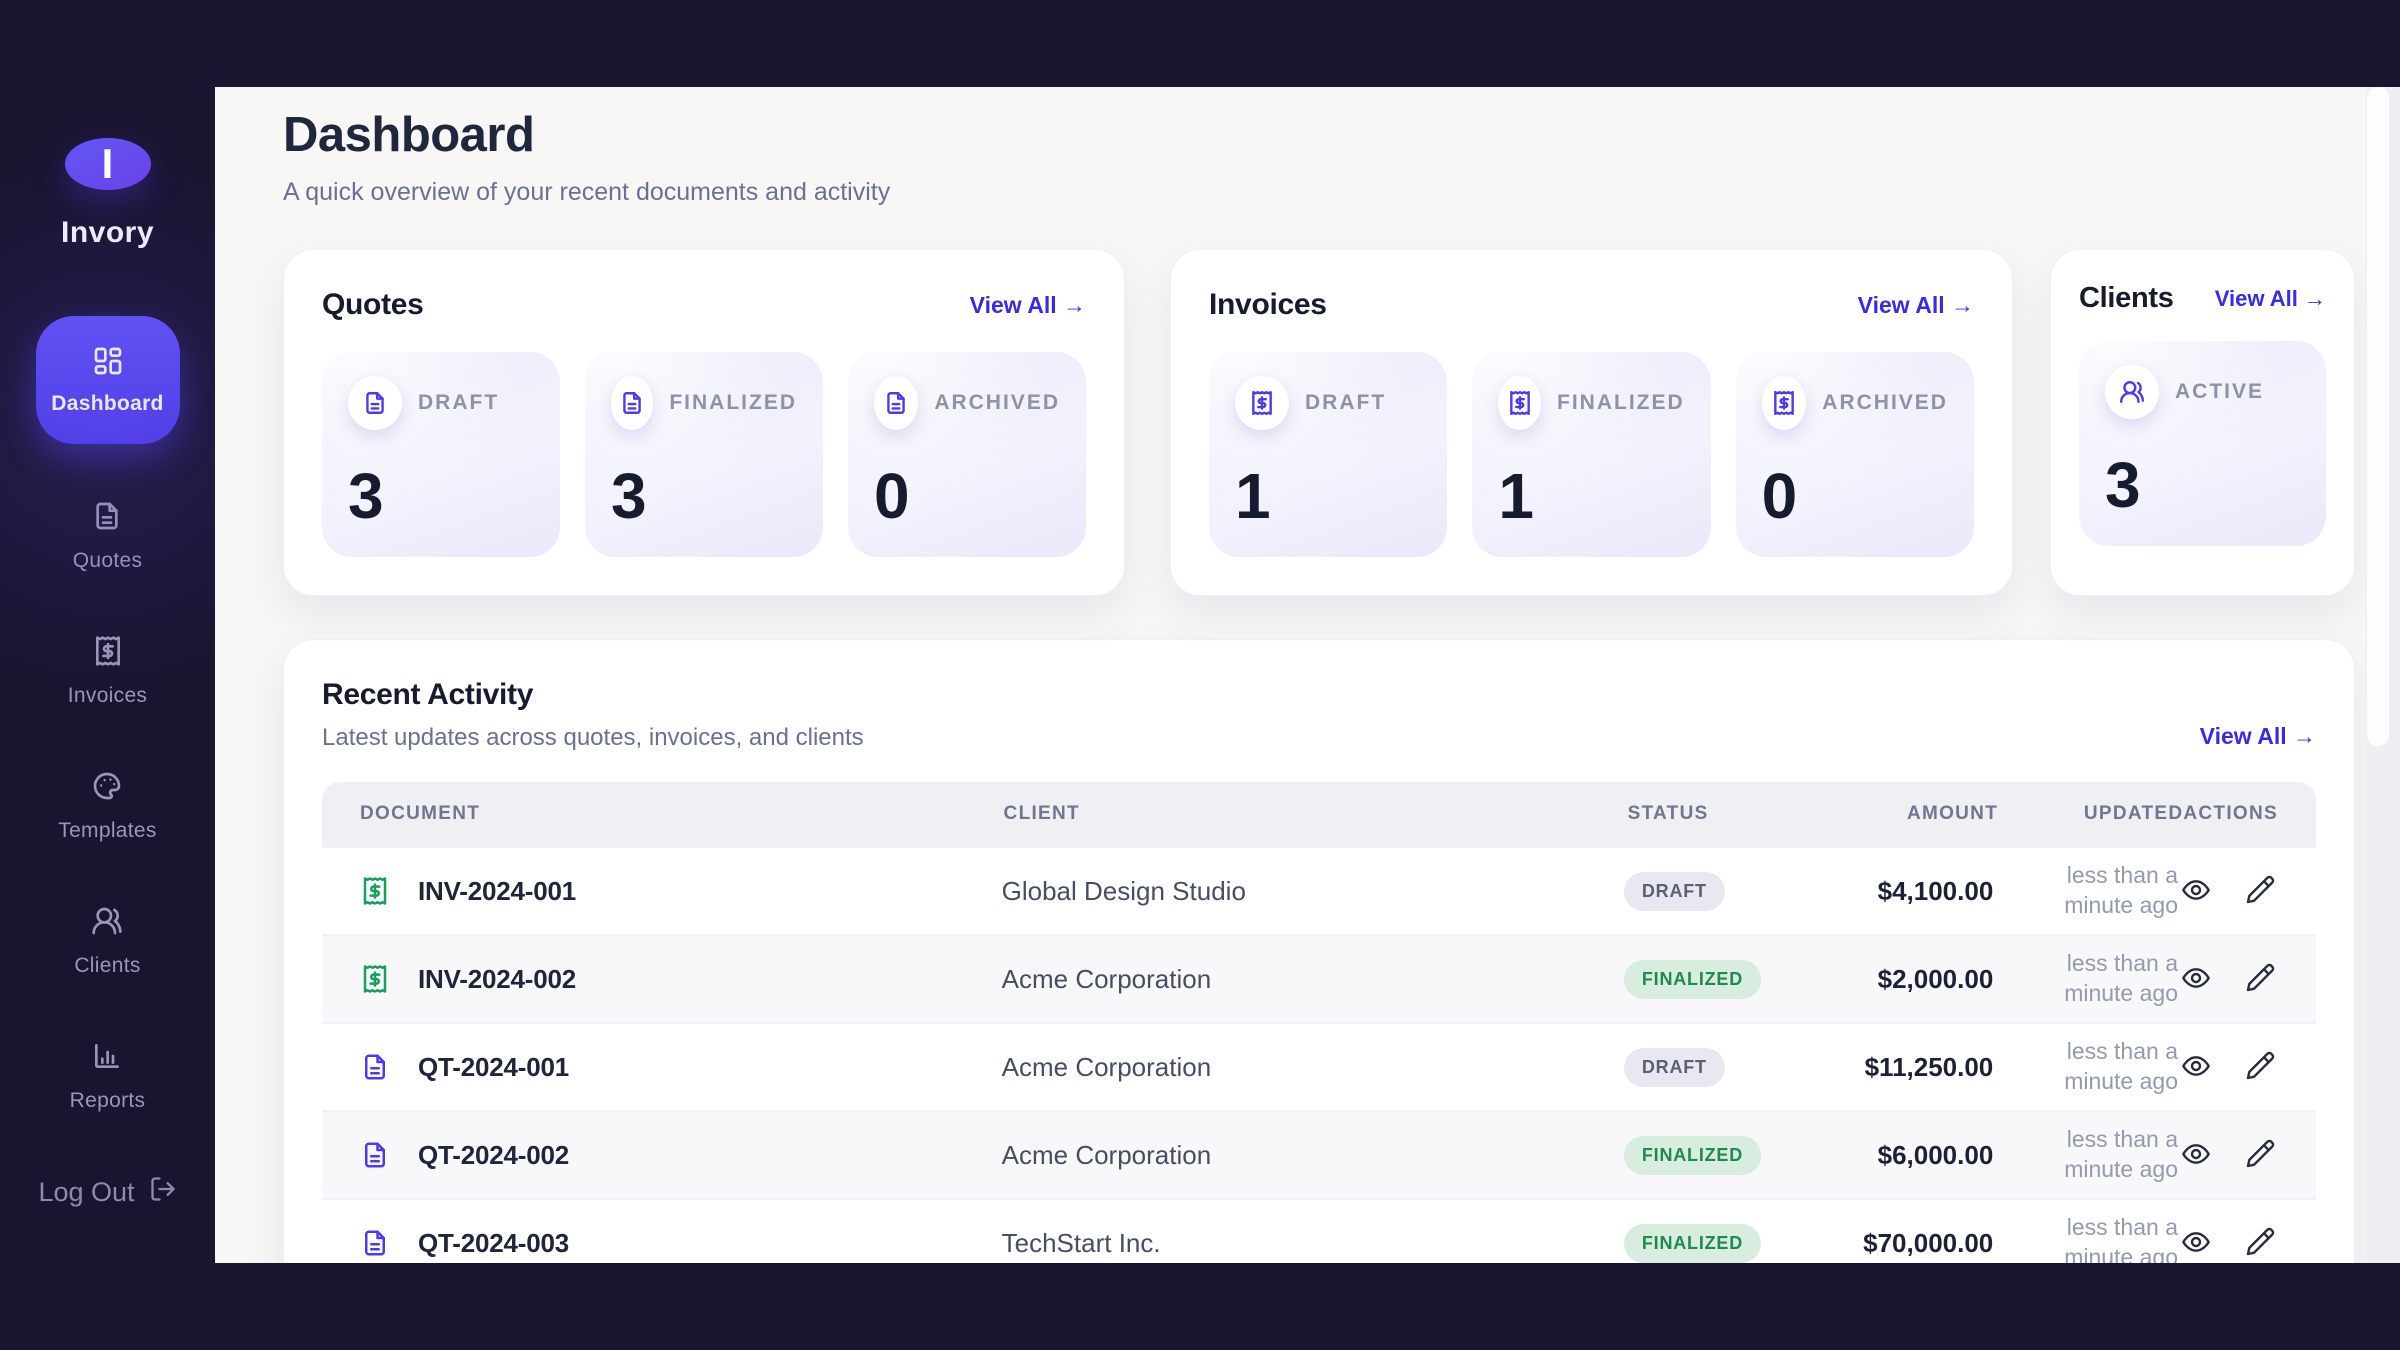 The image size is (2400, 1350). I want to click on column-header-updated: UPDATED, so click(2133, 813).